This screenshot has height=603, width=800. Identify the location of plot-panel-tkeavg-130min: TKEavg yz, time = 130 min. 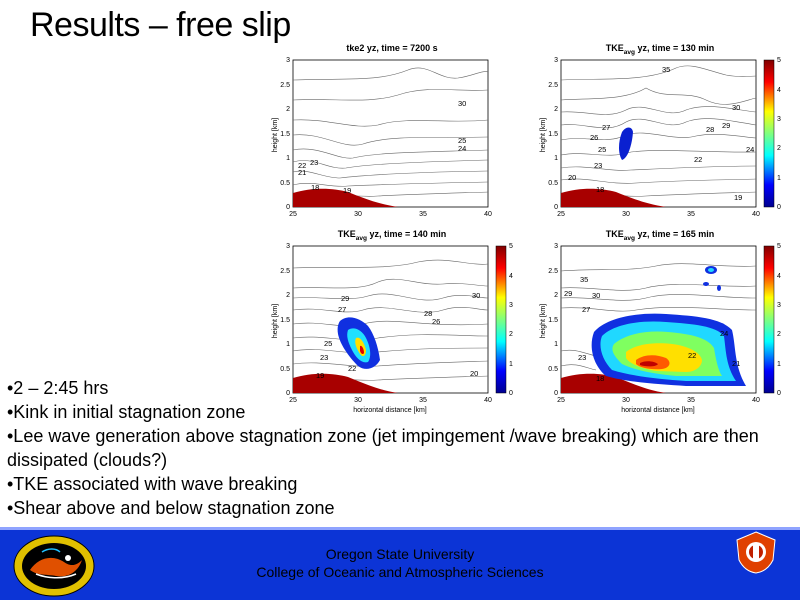
(661, 129).